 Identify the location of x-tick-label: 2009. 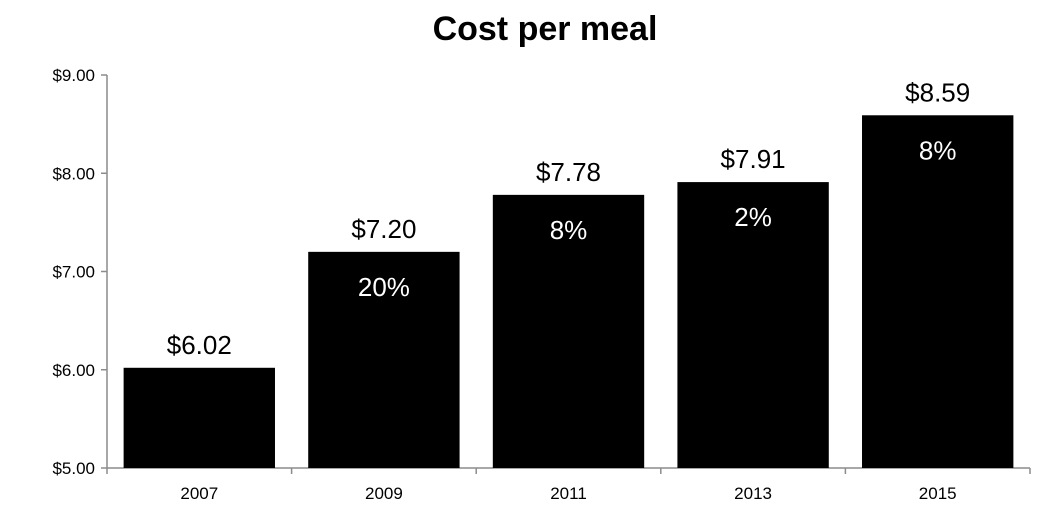
(384, 493).